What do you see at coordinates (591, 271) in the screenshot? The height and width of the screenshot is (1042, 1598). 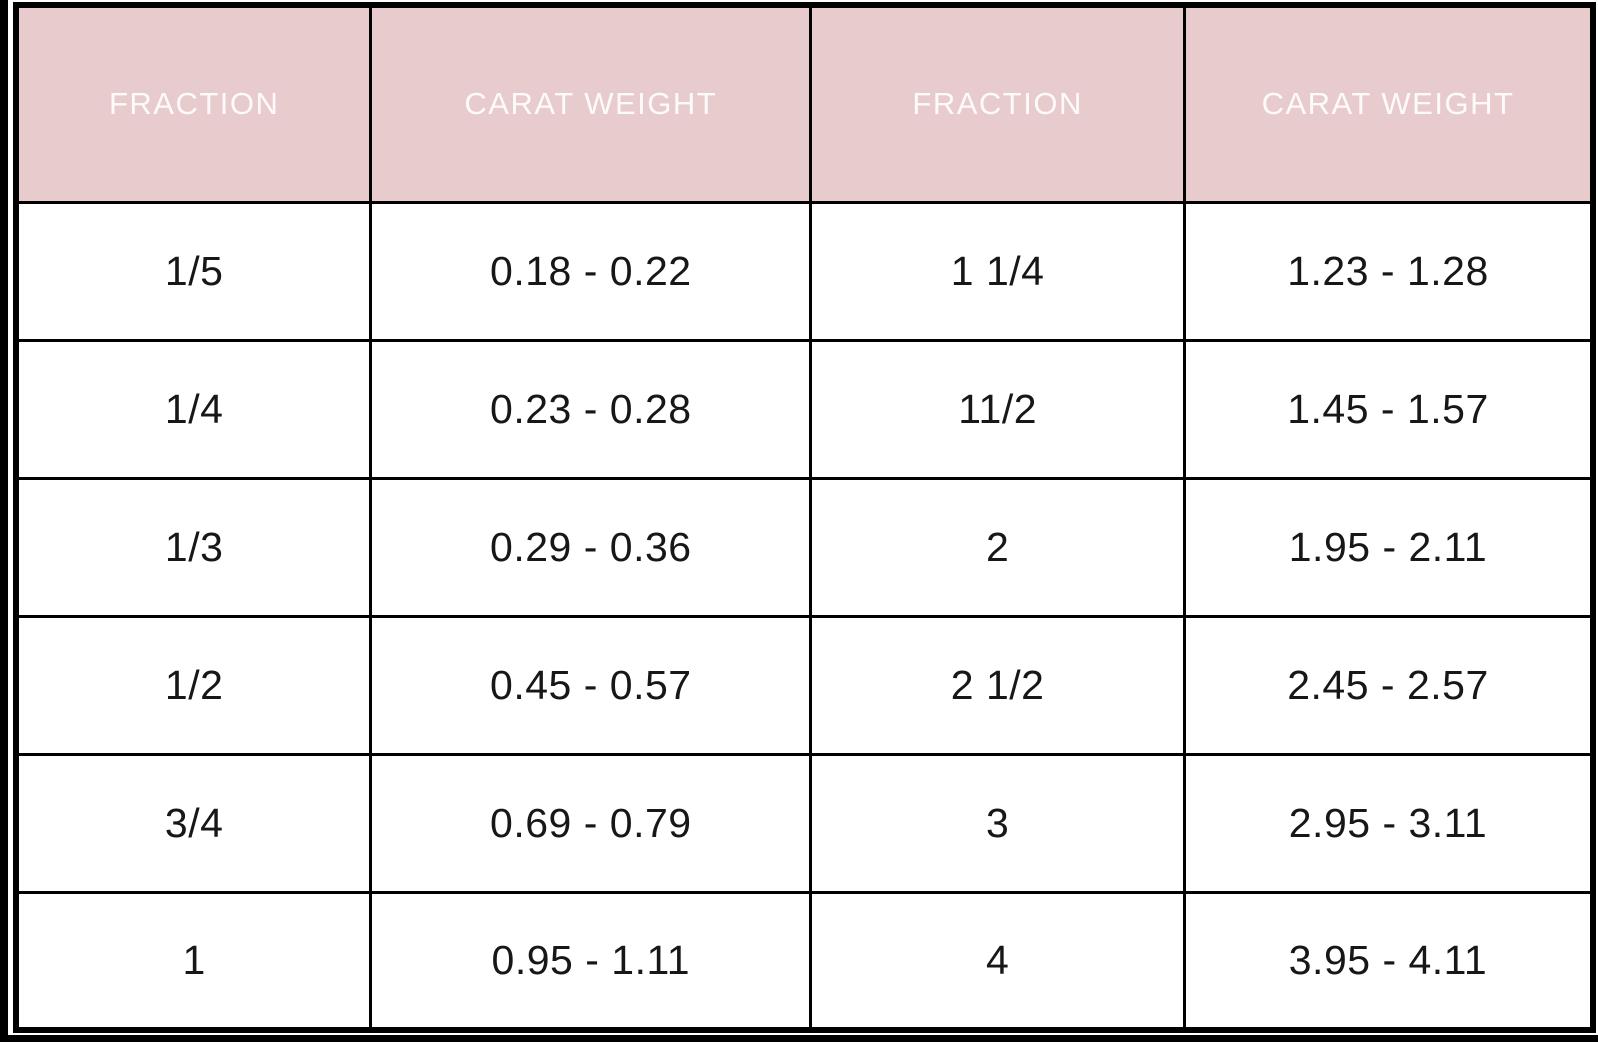 I see `carat-weight-cell: 0.18 - 0.22` at bounding box center [591, 271].